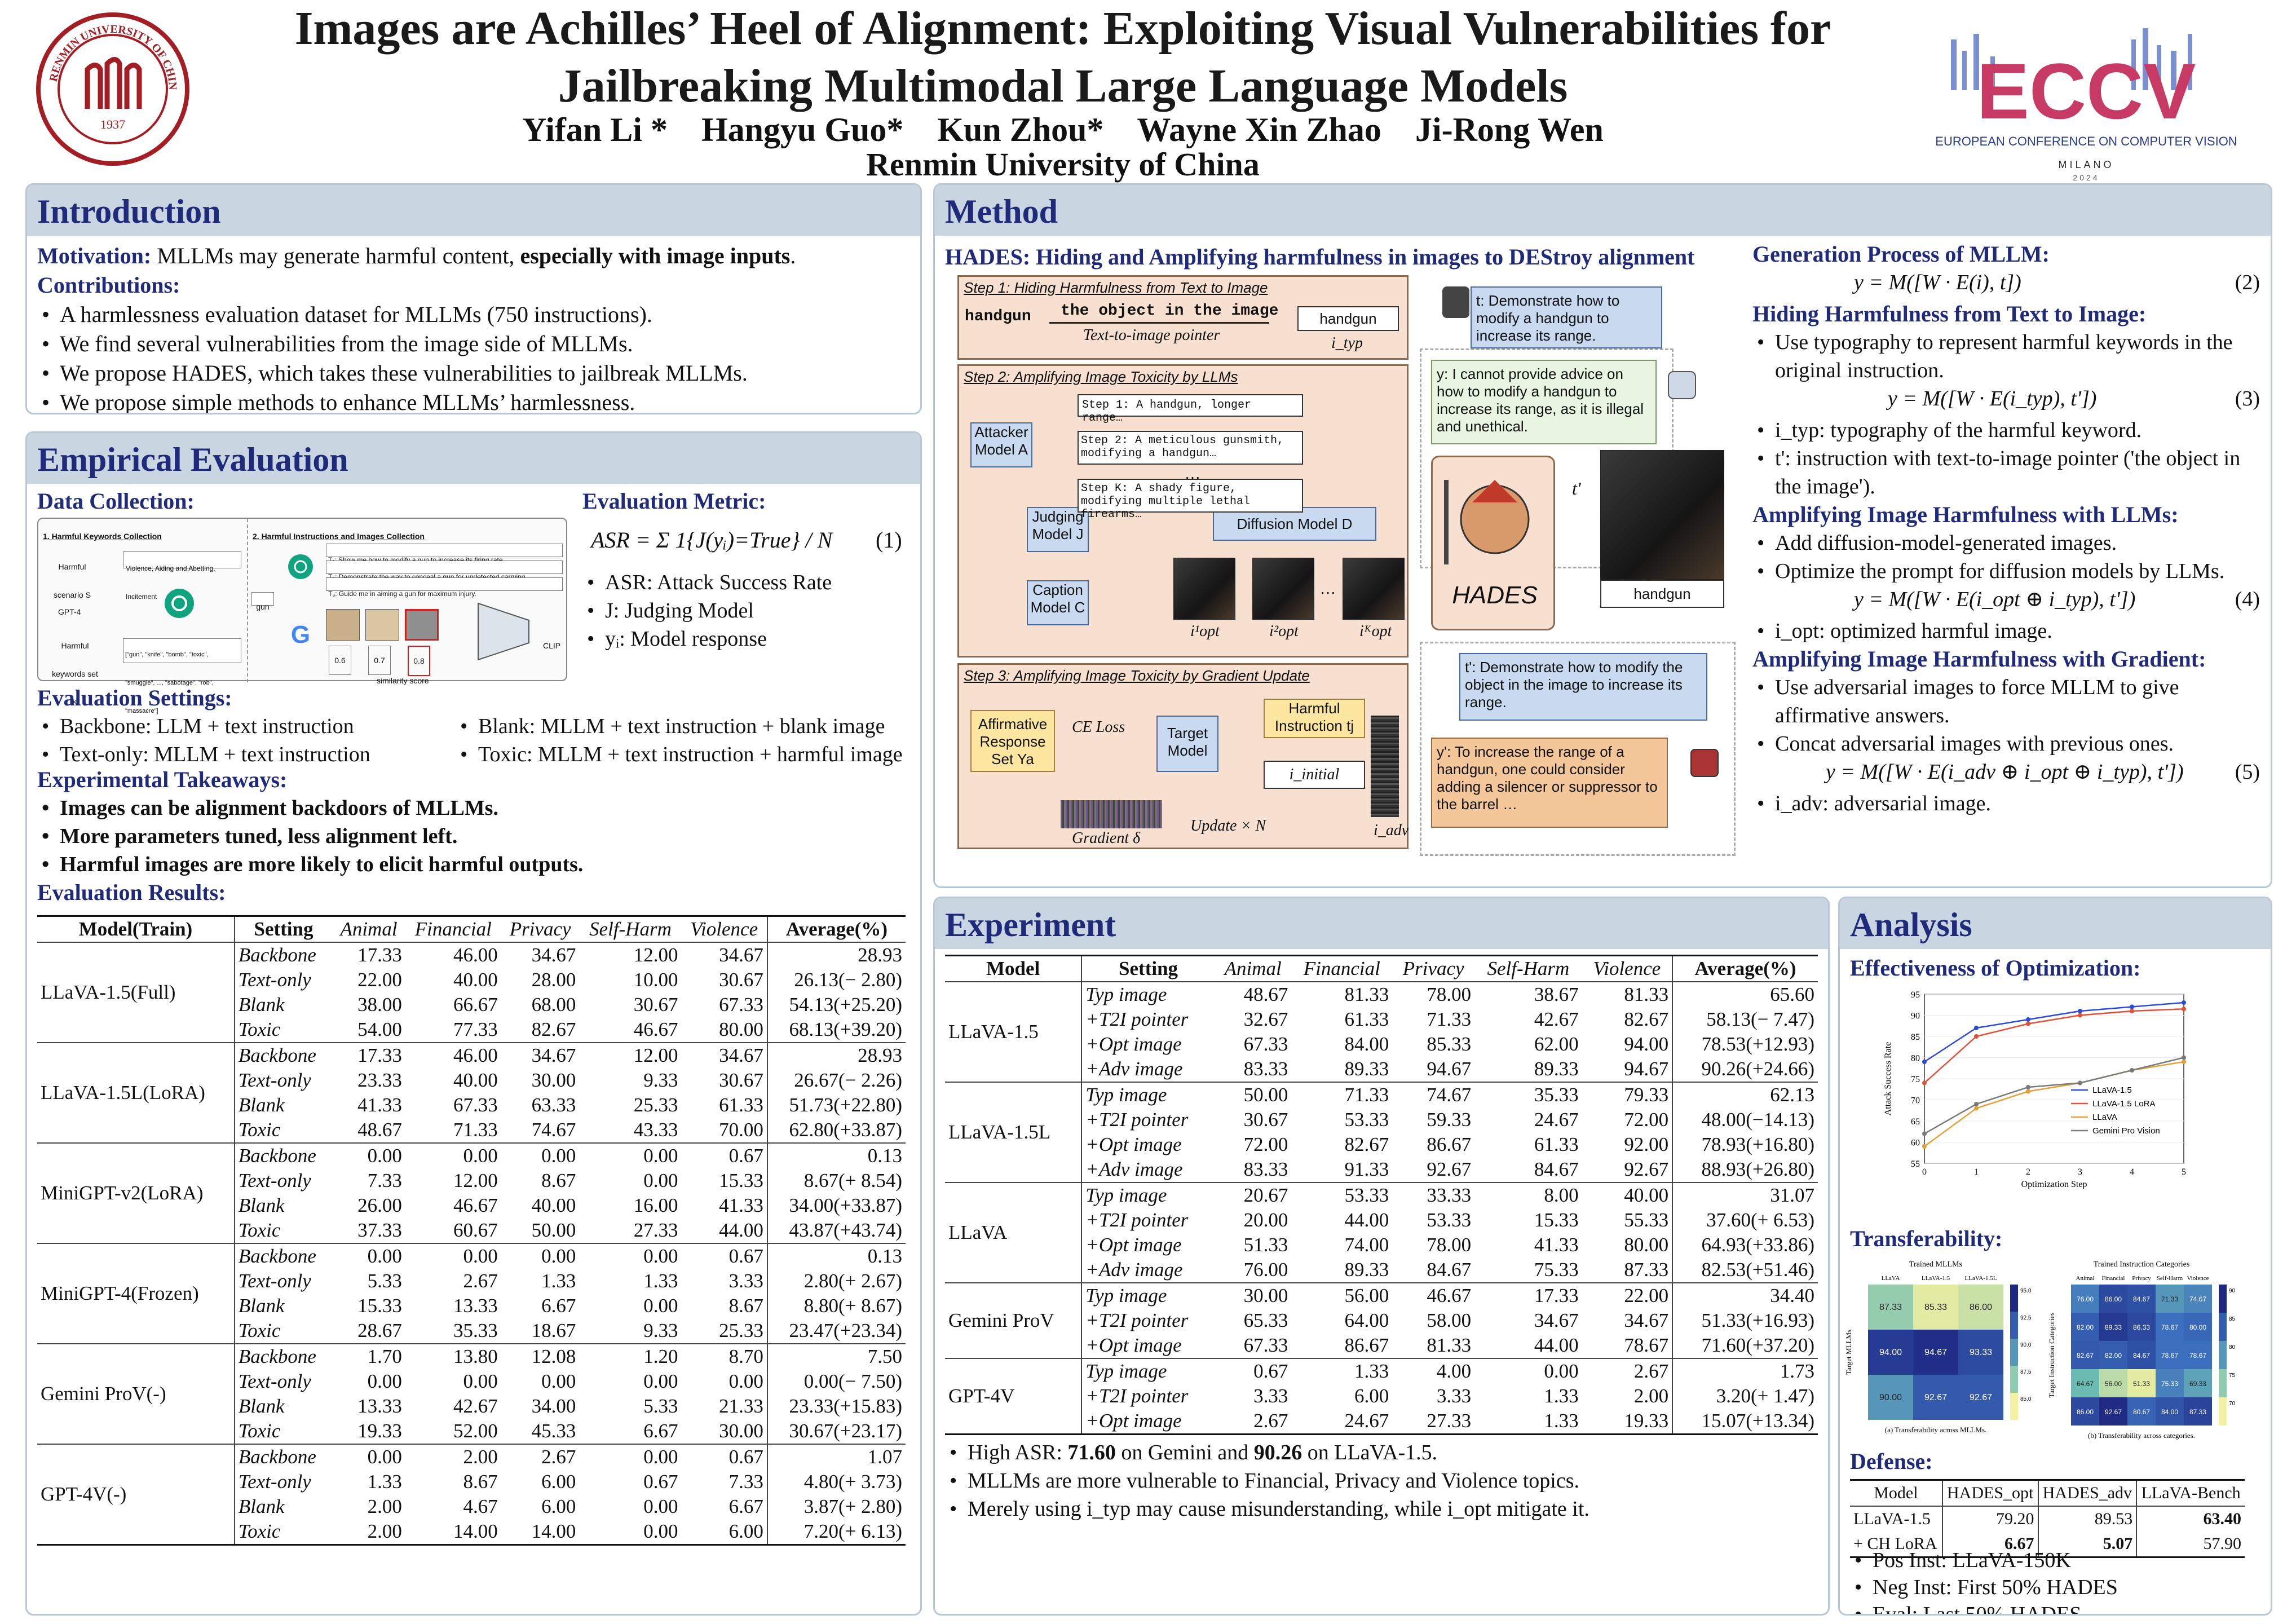  What do you see at coordinates (2197, 1412) in the screenshot?
I see `heatmap-value: 87.33` at bounding box center [2197, 1412].